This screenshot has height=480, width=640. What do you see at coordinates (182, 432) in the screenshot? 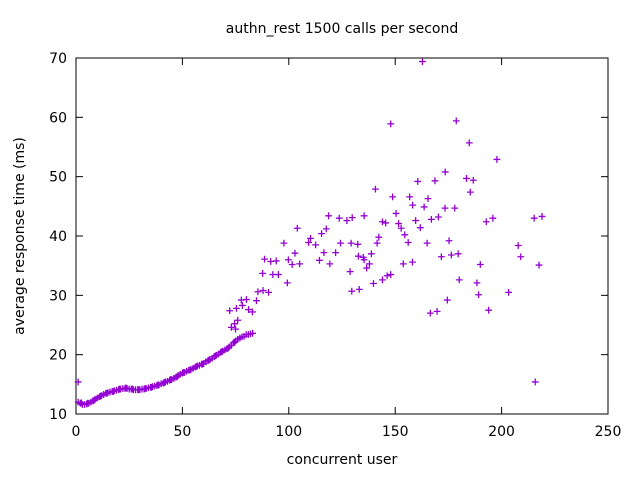
I see `x-tick-label: 50` at bounding box center [182, 432].